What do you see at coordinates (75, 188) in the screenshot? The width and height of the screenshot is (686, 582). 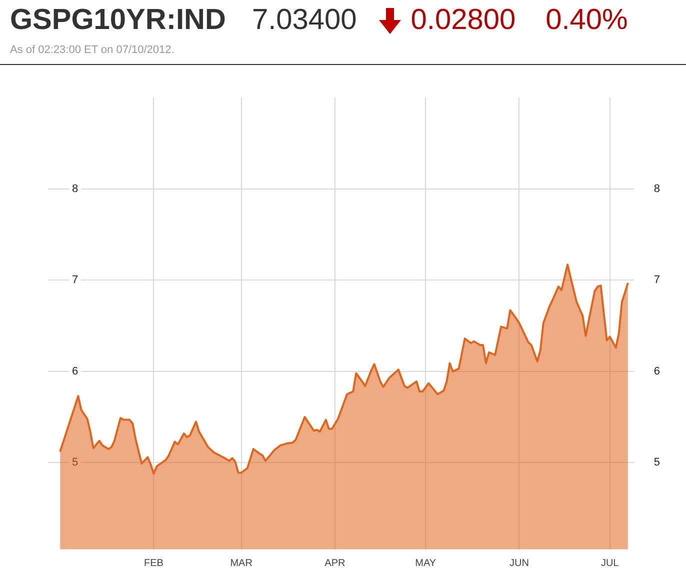 I see `y-tick-label: 8` at bounding box center [75, 188].